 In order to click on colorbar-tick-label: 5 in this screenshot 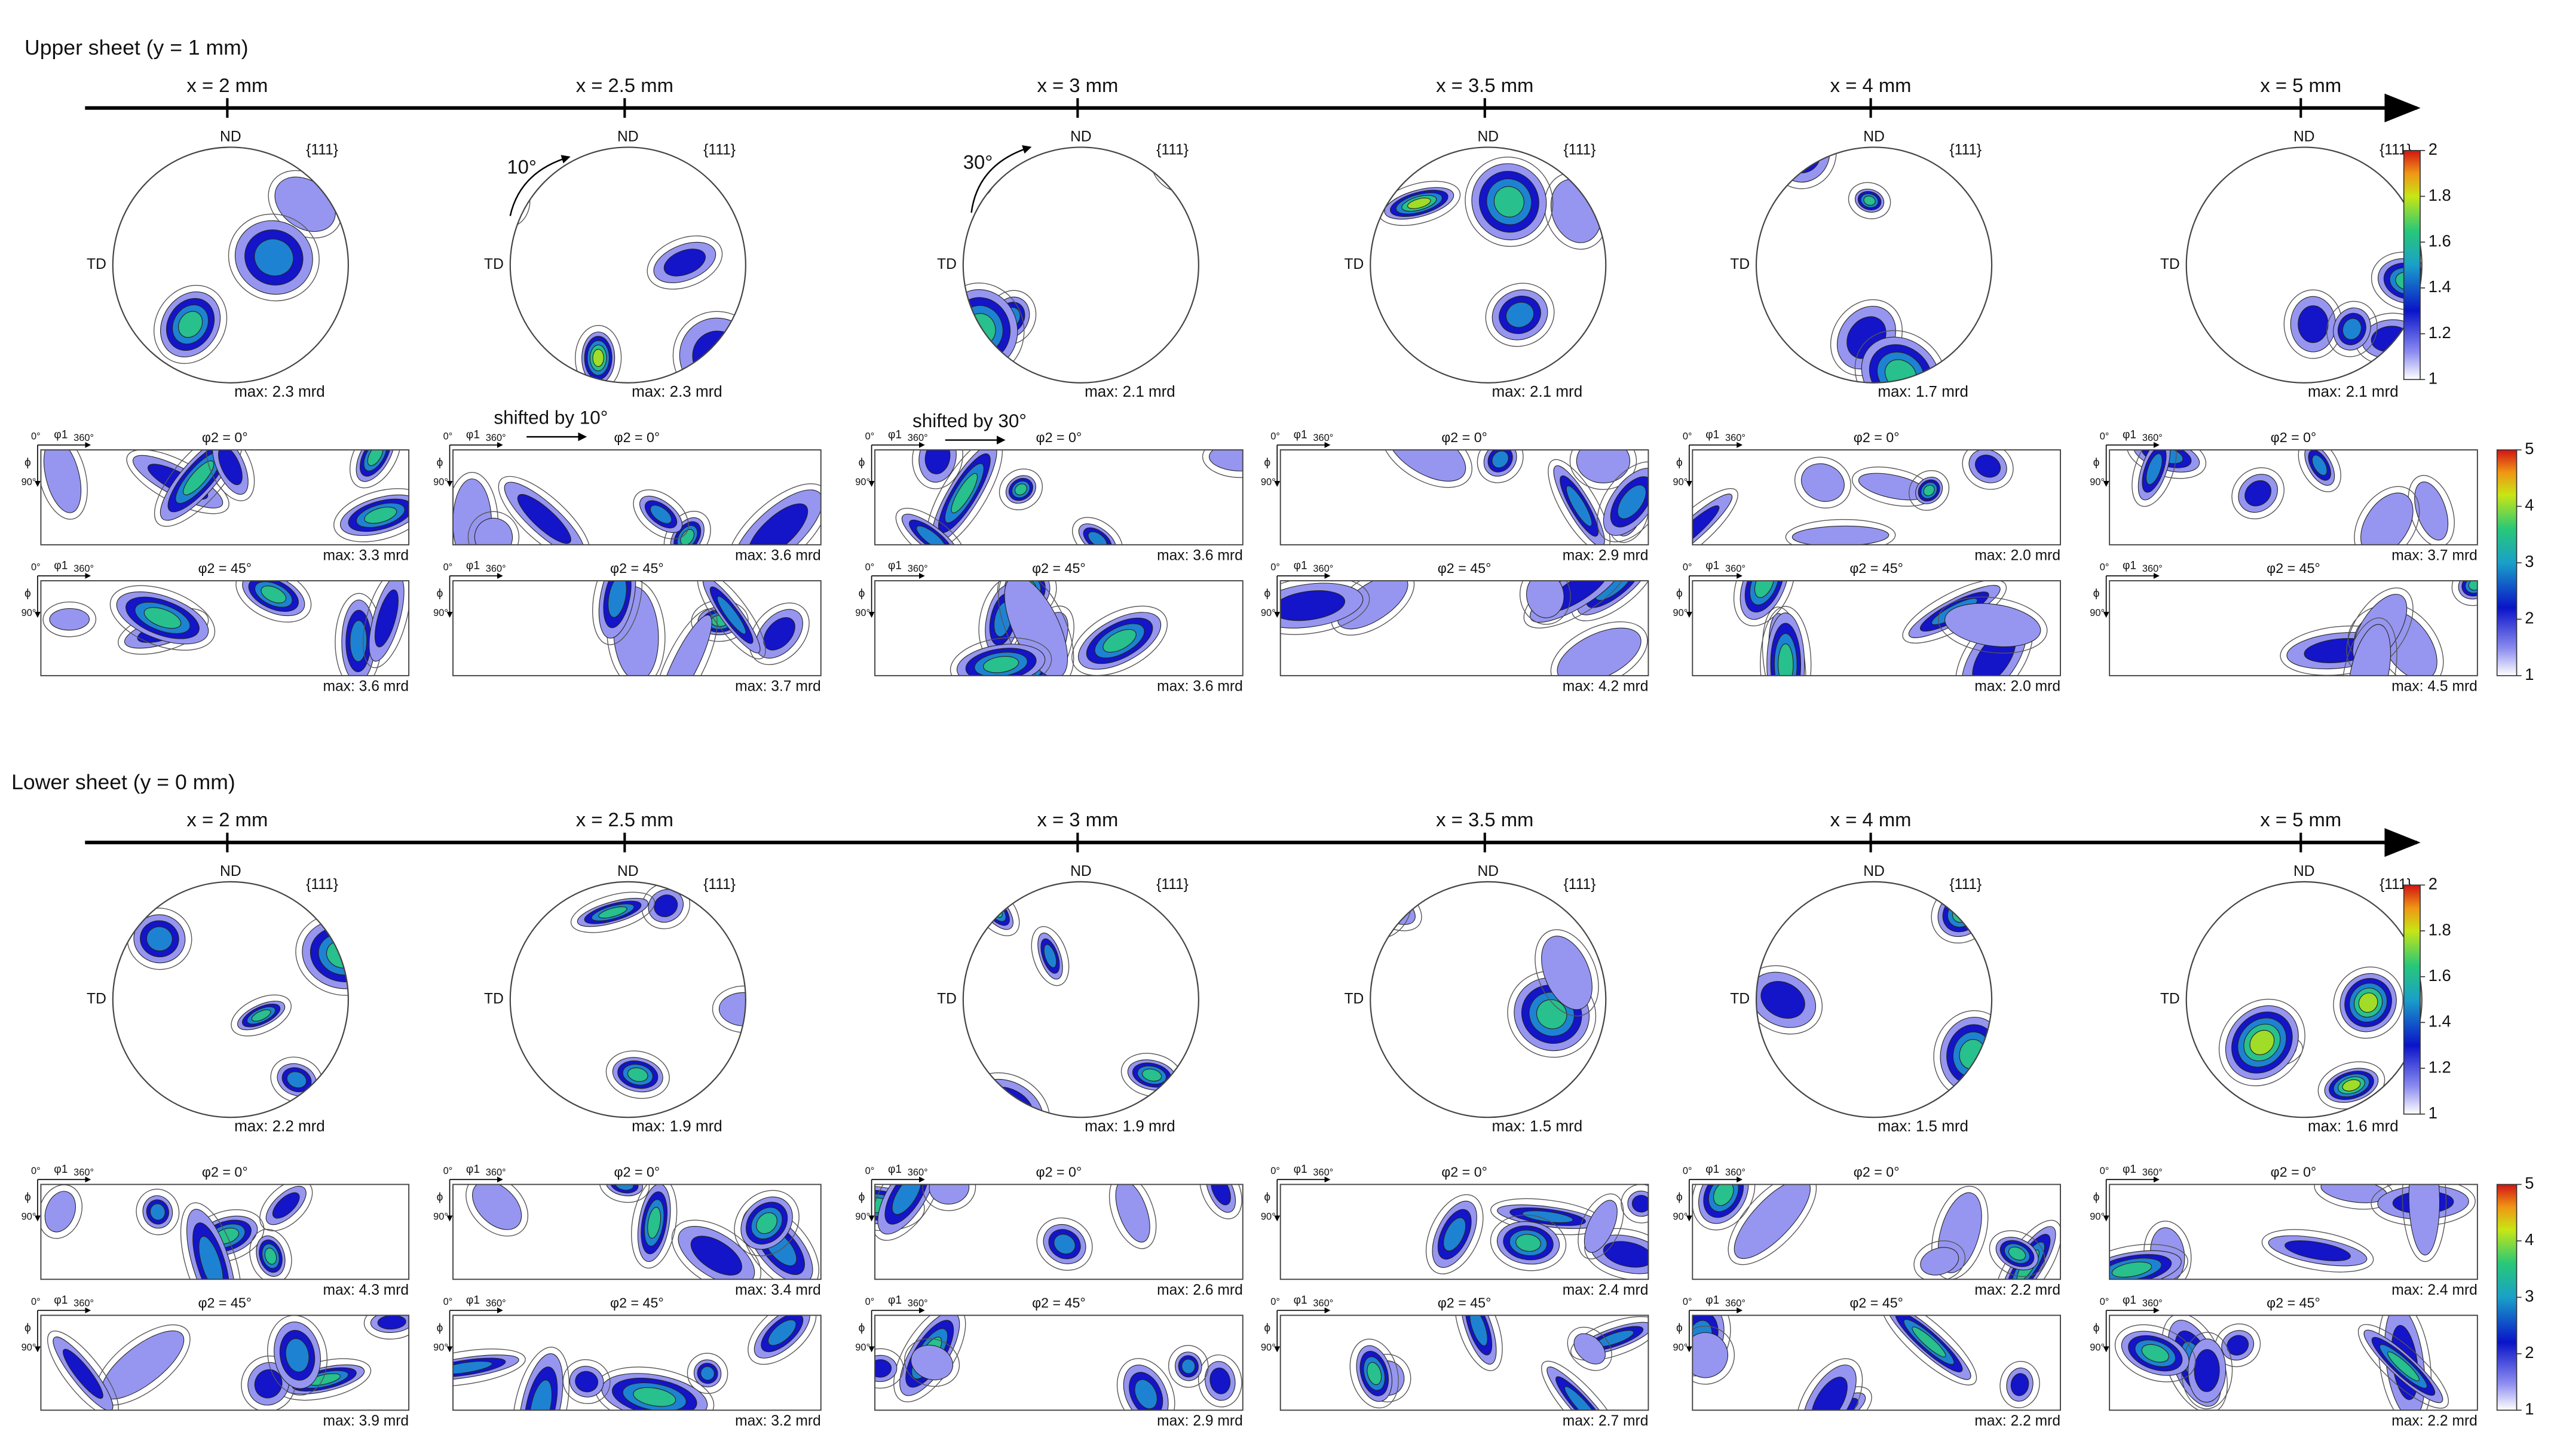, I will do `click(2529, 1183)`.